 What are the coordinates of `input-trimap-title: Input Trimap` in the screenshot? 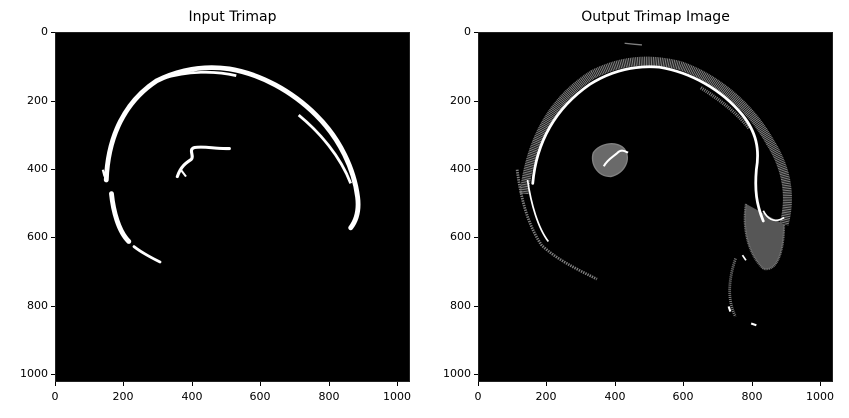 It's located at (232, 17).